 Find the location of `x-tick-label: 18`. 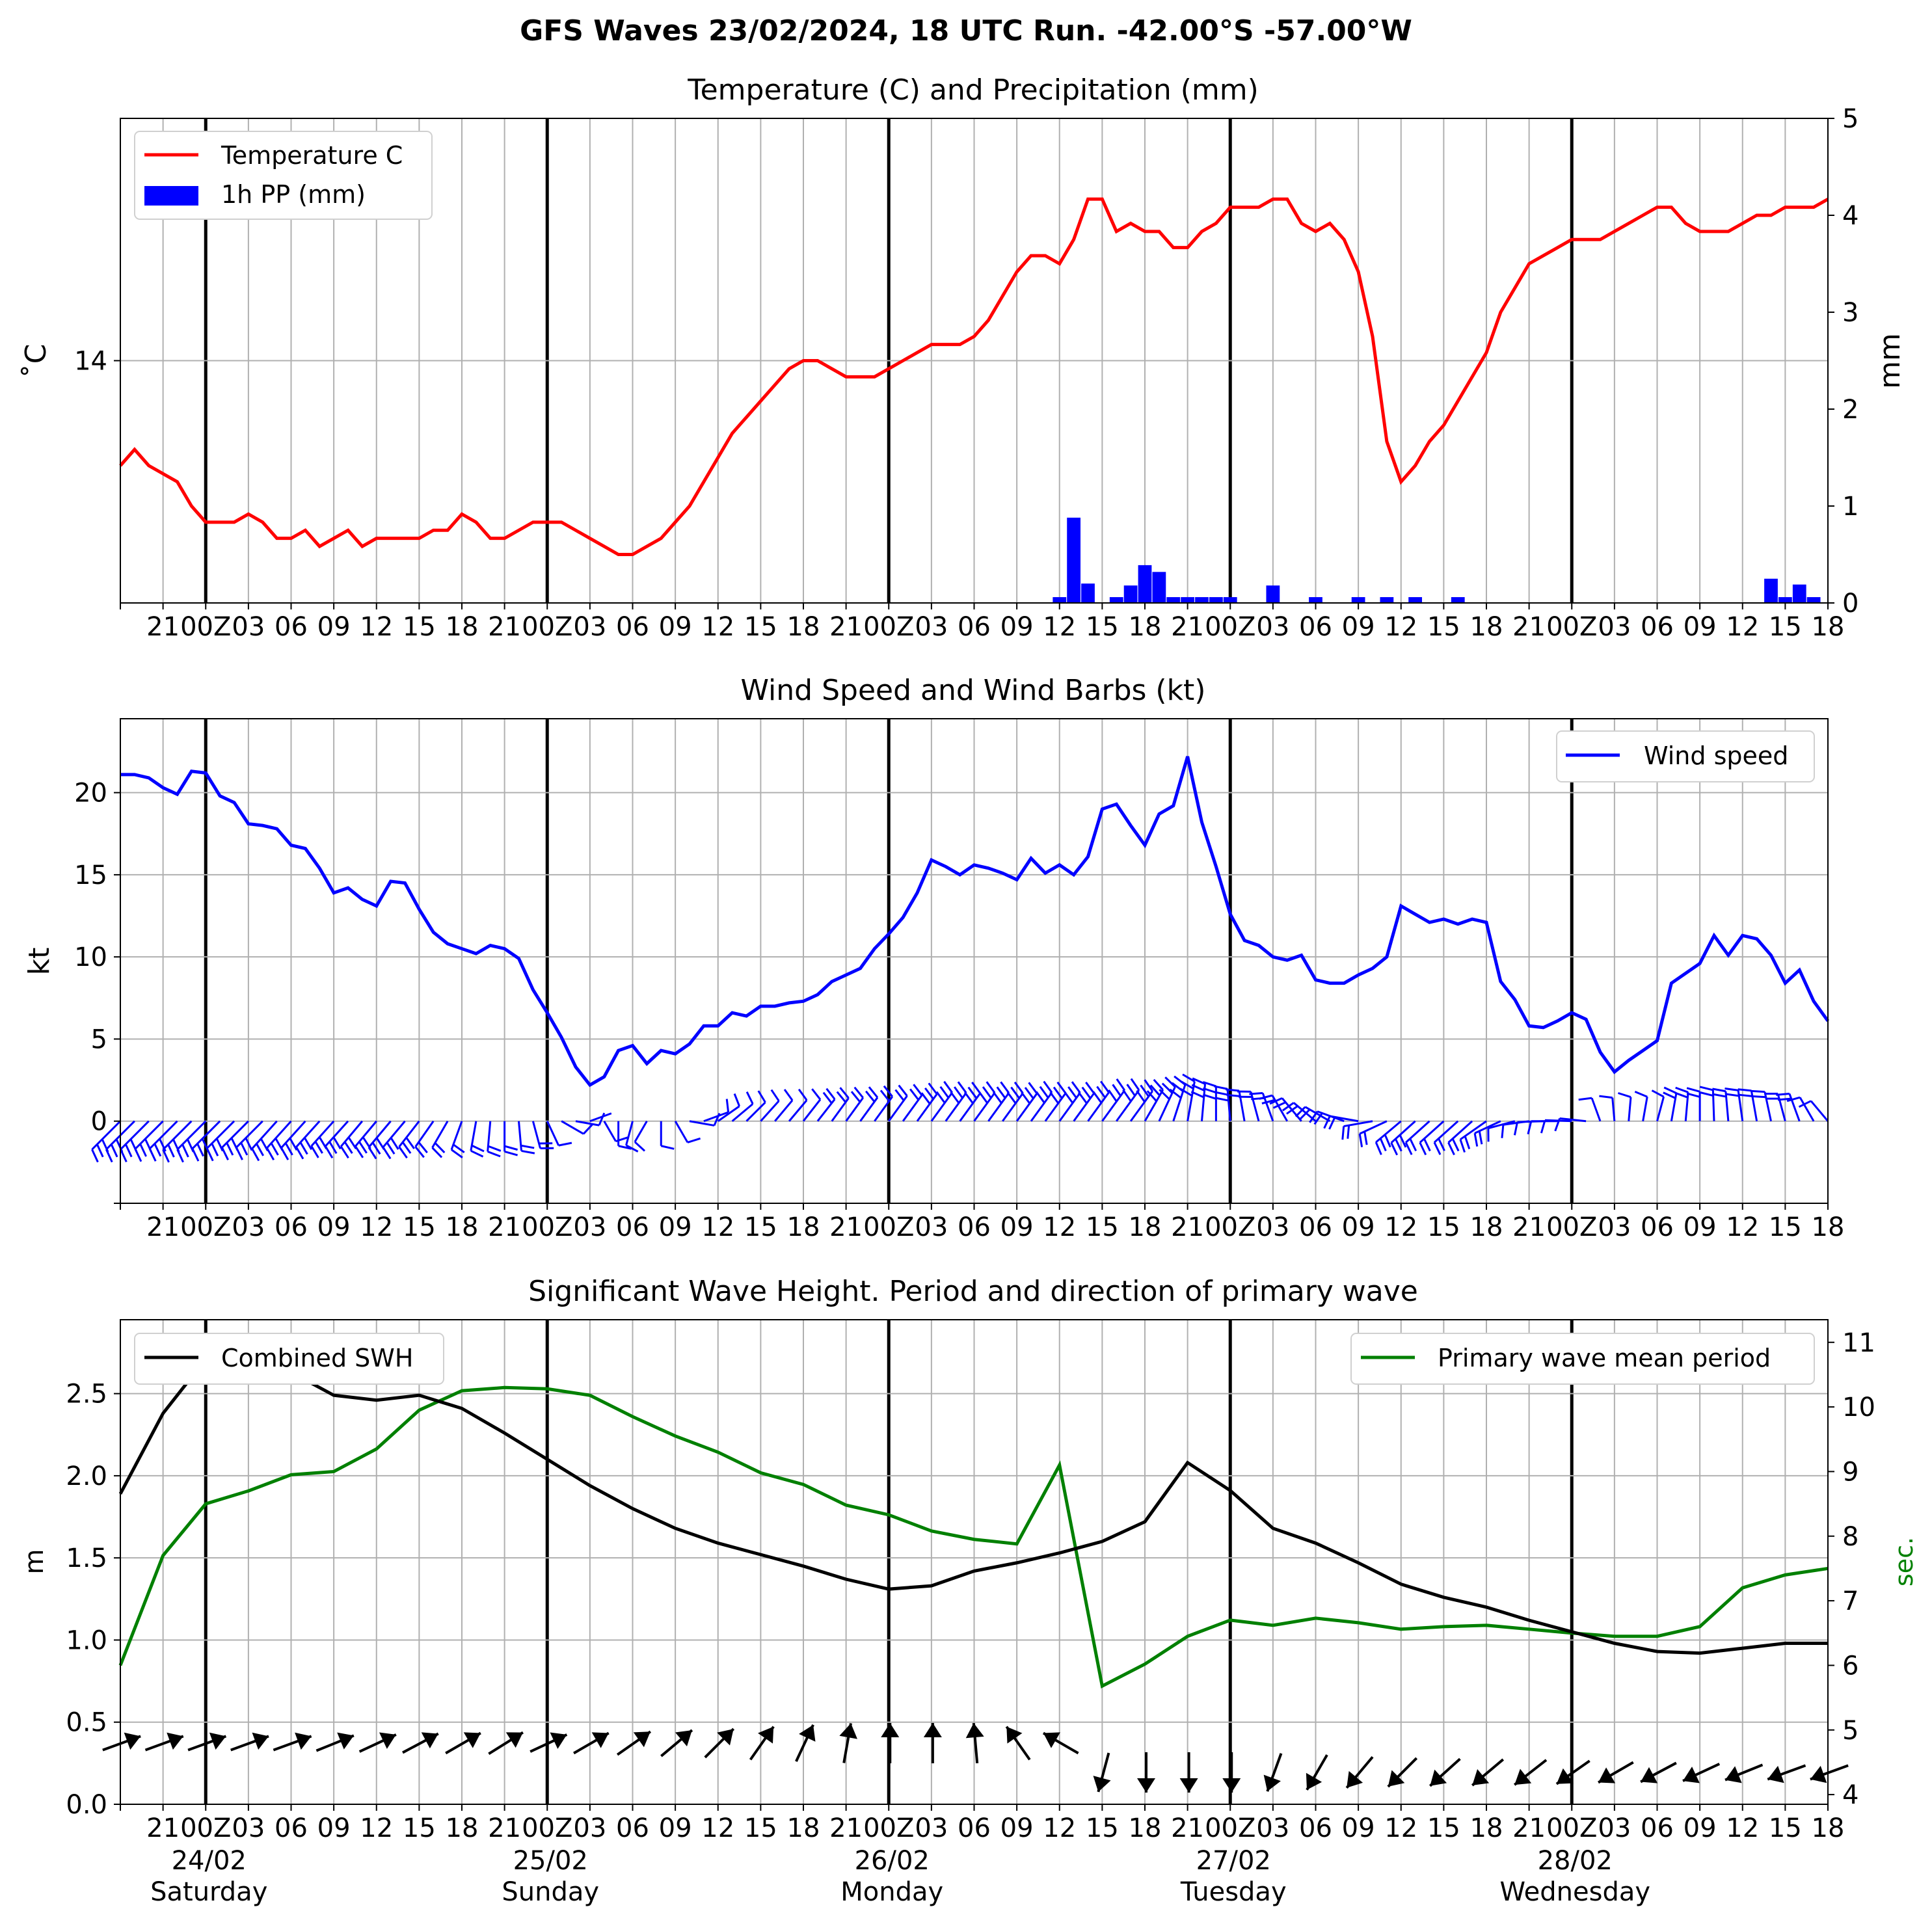

x-tick-label: 18 is located at coordinates (1828, 627).